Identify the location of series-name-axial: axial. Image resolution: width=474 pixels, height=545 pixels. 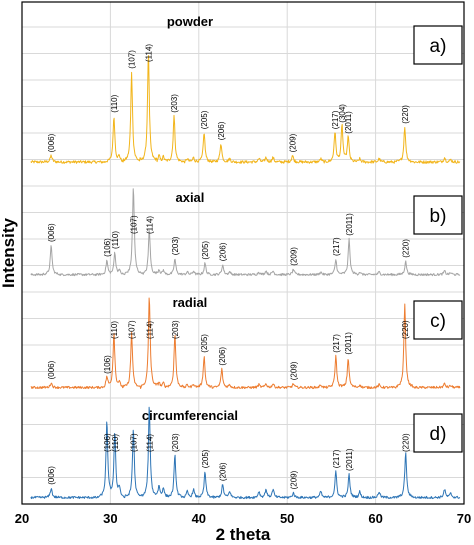
(189, 197).